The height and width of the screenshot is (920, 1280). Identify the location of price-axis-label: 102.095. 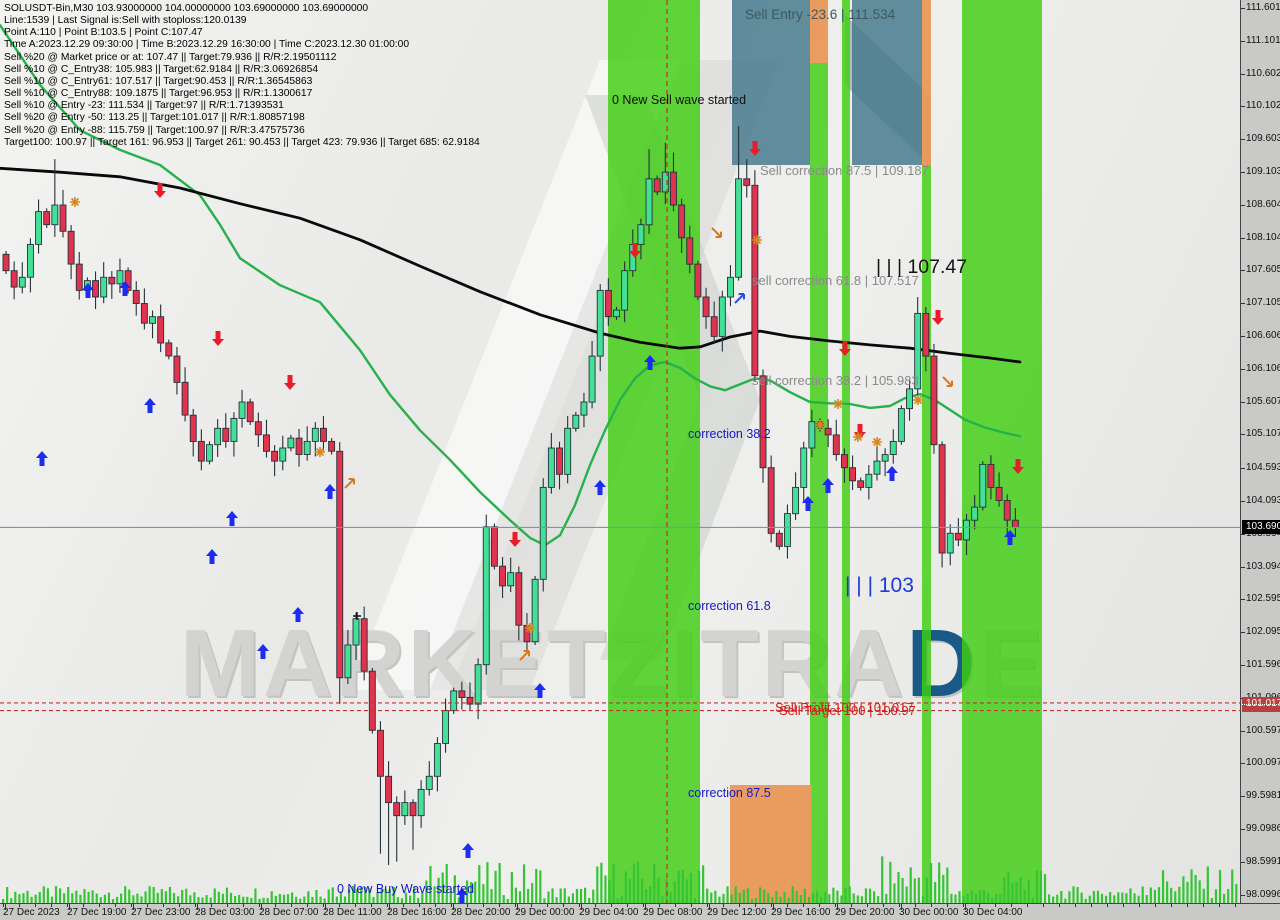
(1263, 632).